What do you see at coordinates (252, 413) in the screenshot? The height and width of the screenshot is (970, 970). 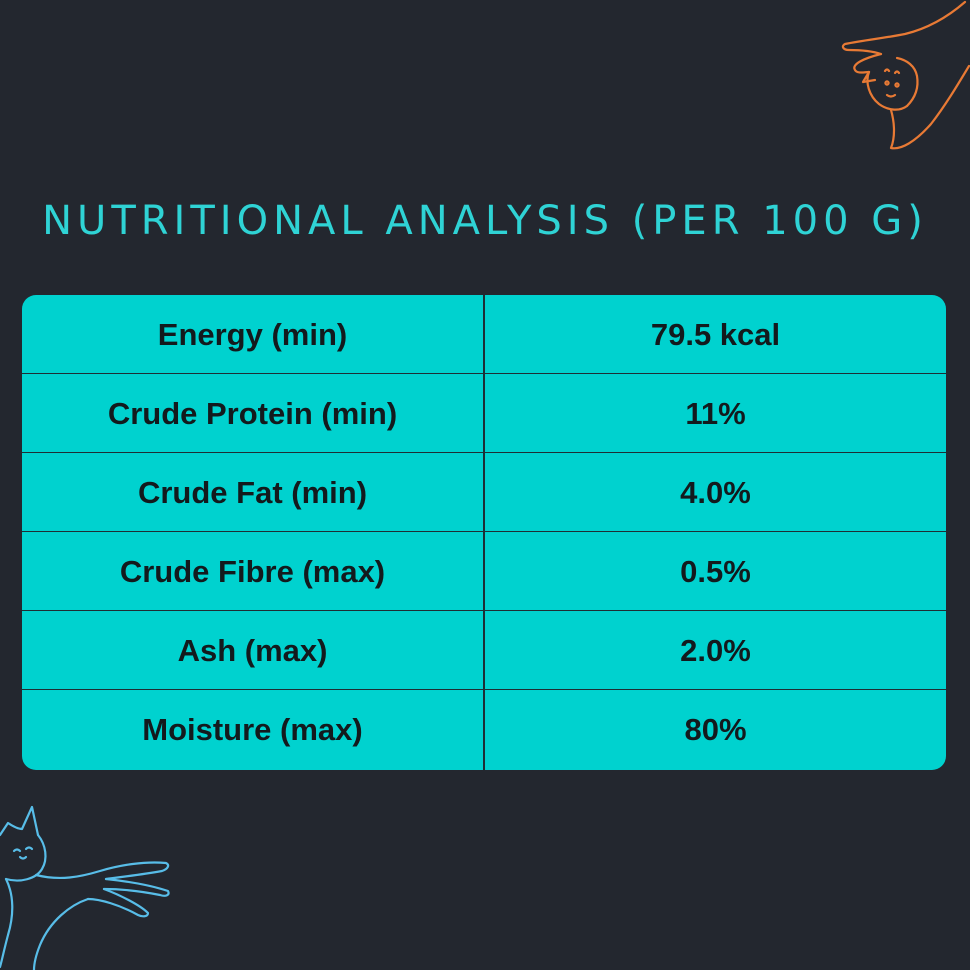 I see `nutrient-label: Crude Protein (min)` at bounding box center [252, 413].